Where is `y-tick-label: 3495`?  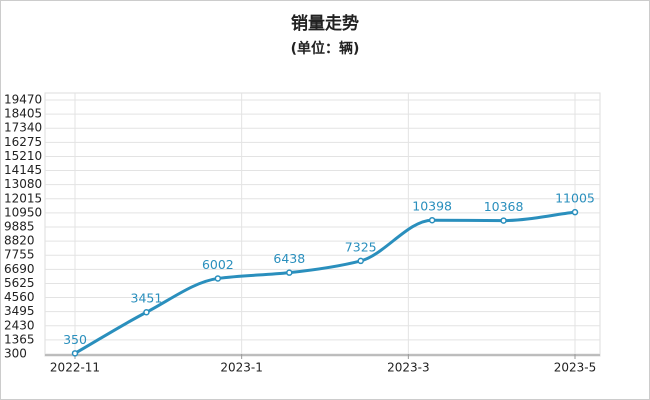
y-tick-label: 3495 is located at coordinates (19, 311).